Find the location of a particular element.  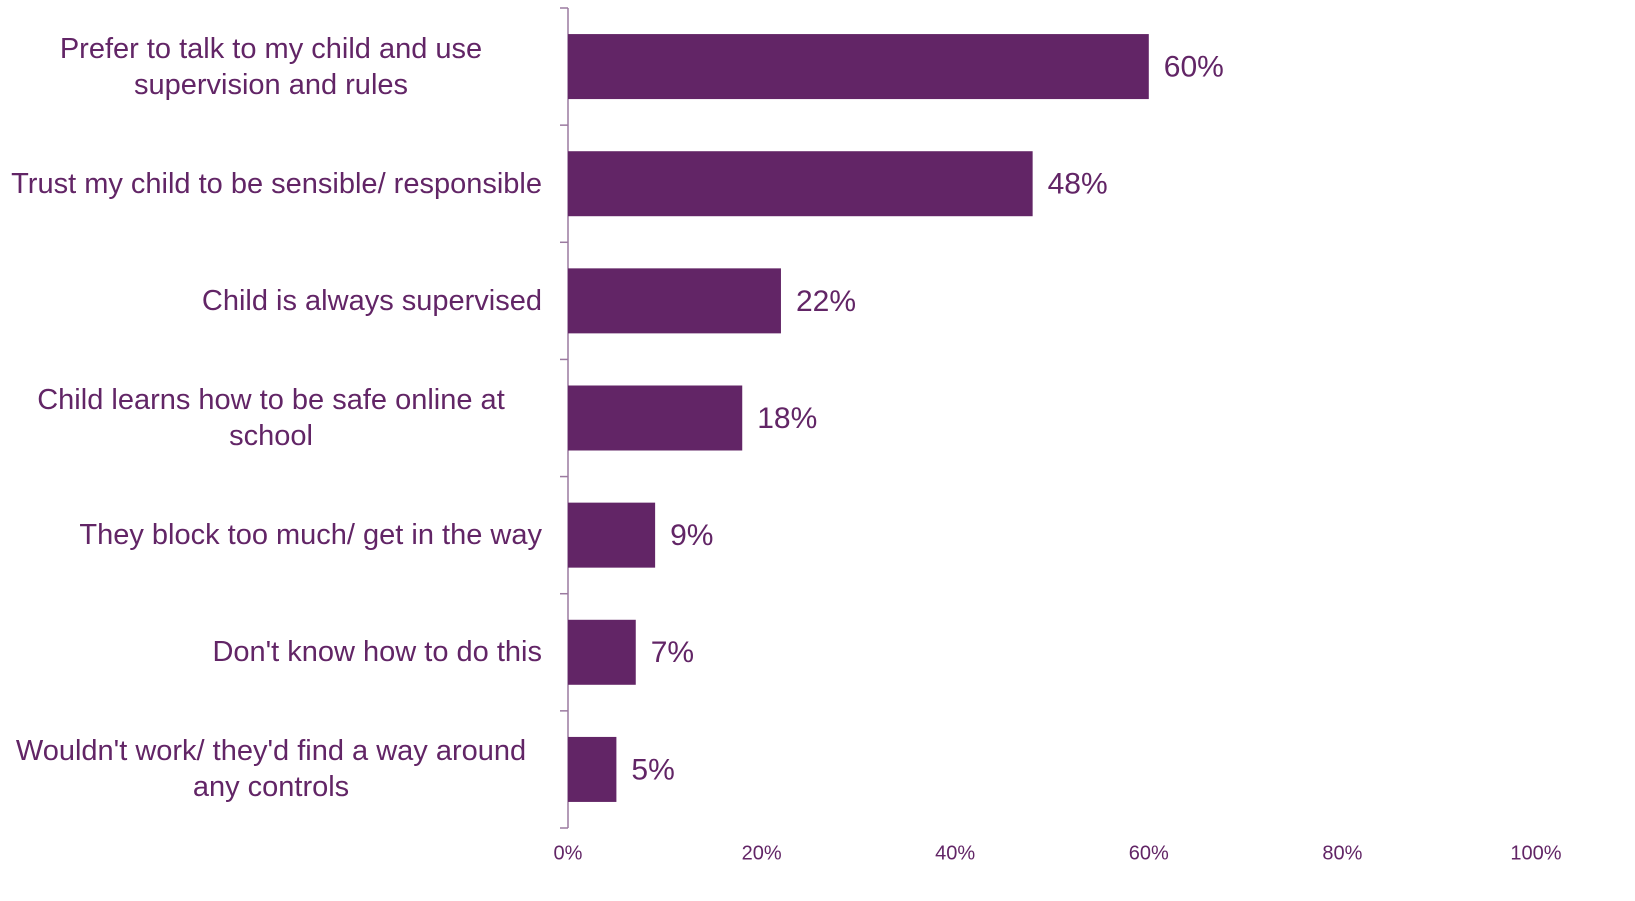

category-label-box: Don't know how to do this is located at coordinates (271, 652).